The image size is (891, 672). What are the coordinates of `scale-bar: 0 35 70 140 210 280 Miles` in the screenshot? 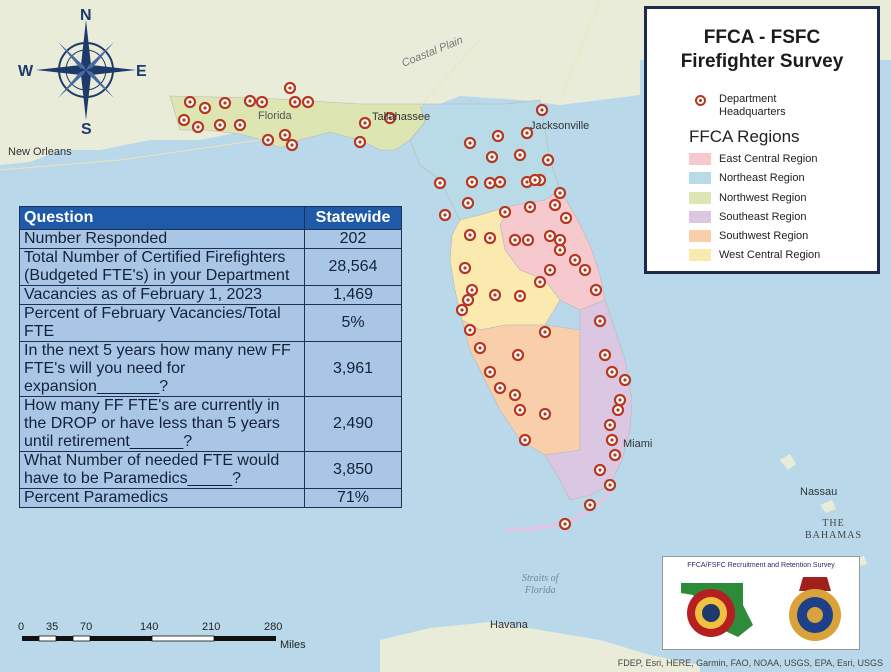 It's located at (162, 636).